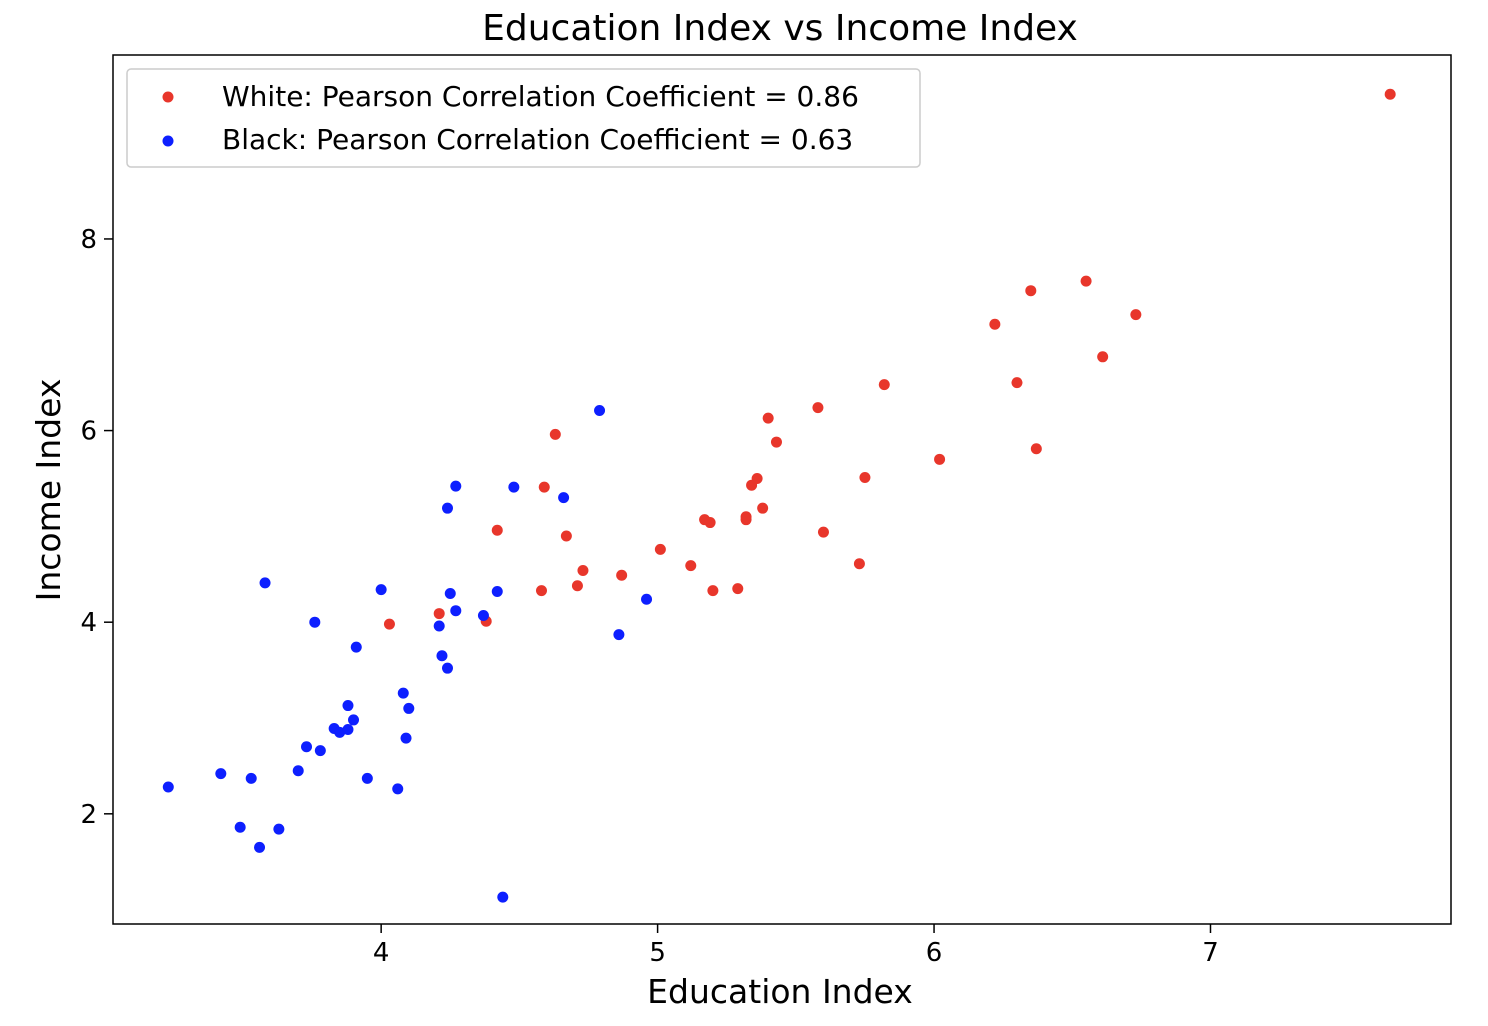 This screenshot has width=1488, height=1026. What do you see at coordinates (934, 953) in the screenshot?
I see `x-tick-label: 6` at bounding box center [934, 953].